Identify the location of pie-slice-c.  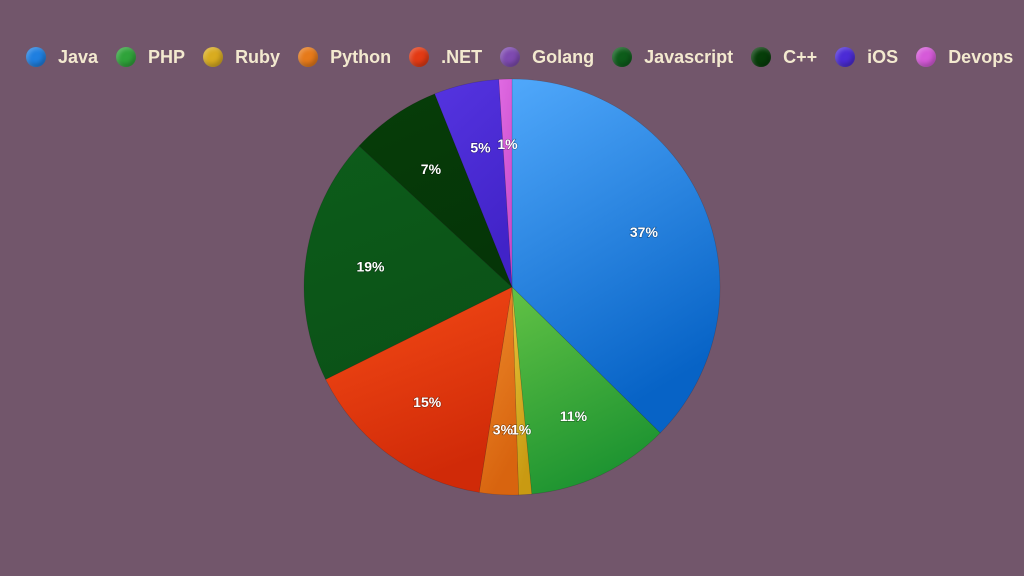
(435, 190).